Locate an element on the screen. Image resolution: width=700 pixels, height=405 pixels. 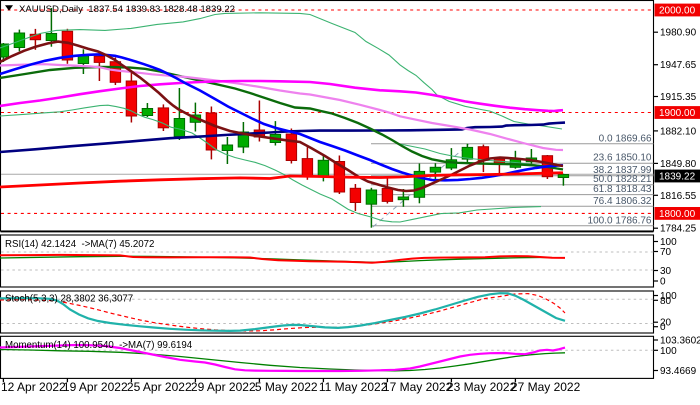
svg-text: 100 is located at coordinates (668, 351).